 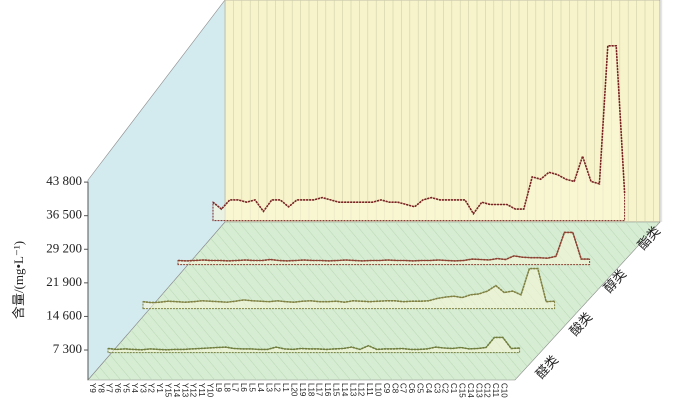 What do you see at coordinates (310, 390) in the screenshot?
I see `x-tick-label: L18` at bounding box center [310, 390].